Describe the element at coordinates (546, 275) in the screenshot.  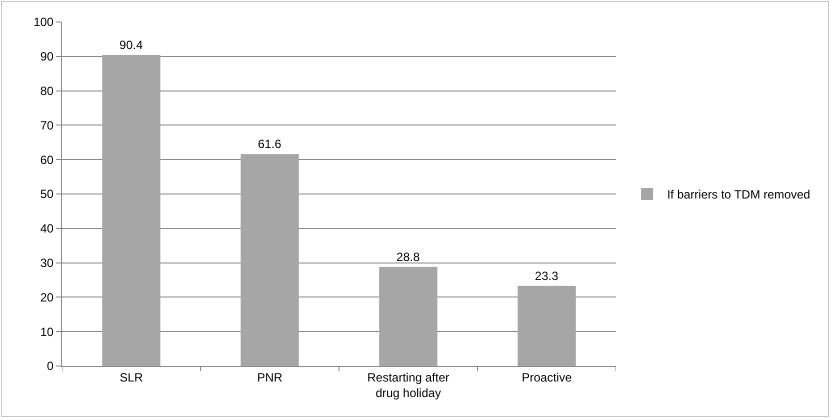
I see `data-label: 23.3` at that location.